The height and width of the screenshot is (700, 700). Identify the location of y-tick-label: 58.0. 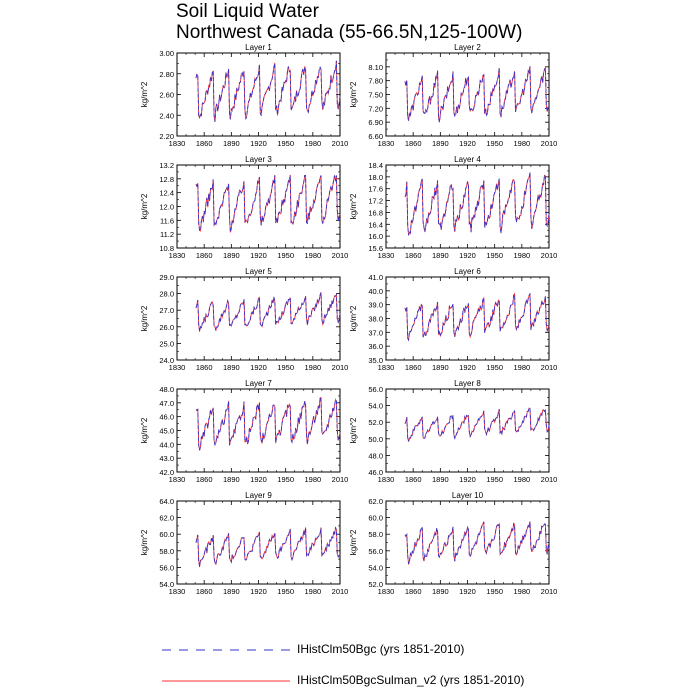
(375, 534).